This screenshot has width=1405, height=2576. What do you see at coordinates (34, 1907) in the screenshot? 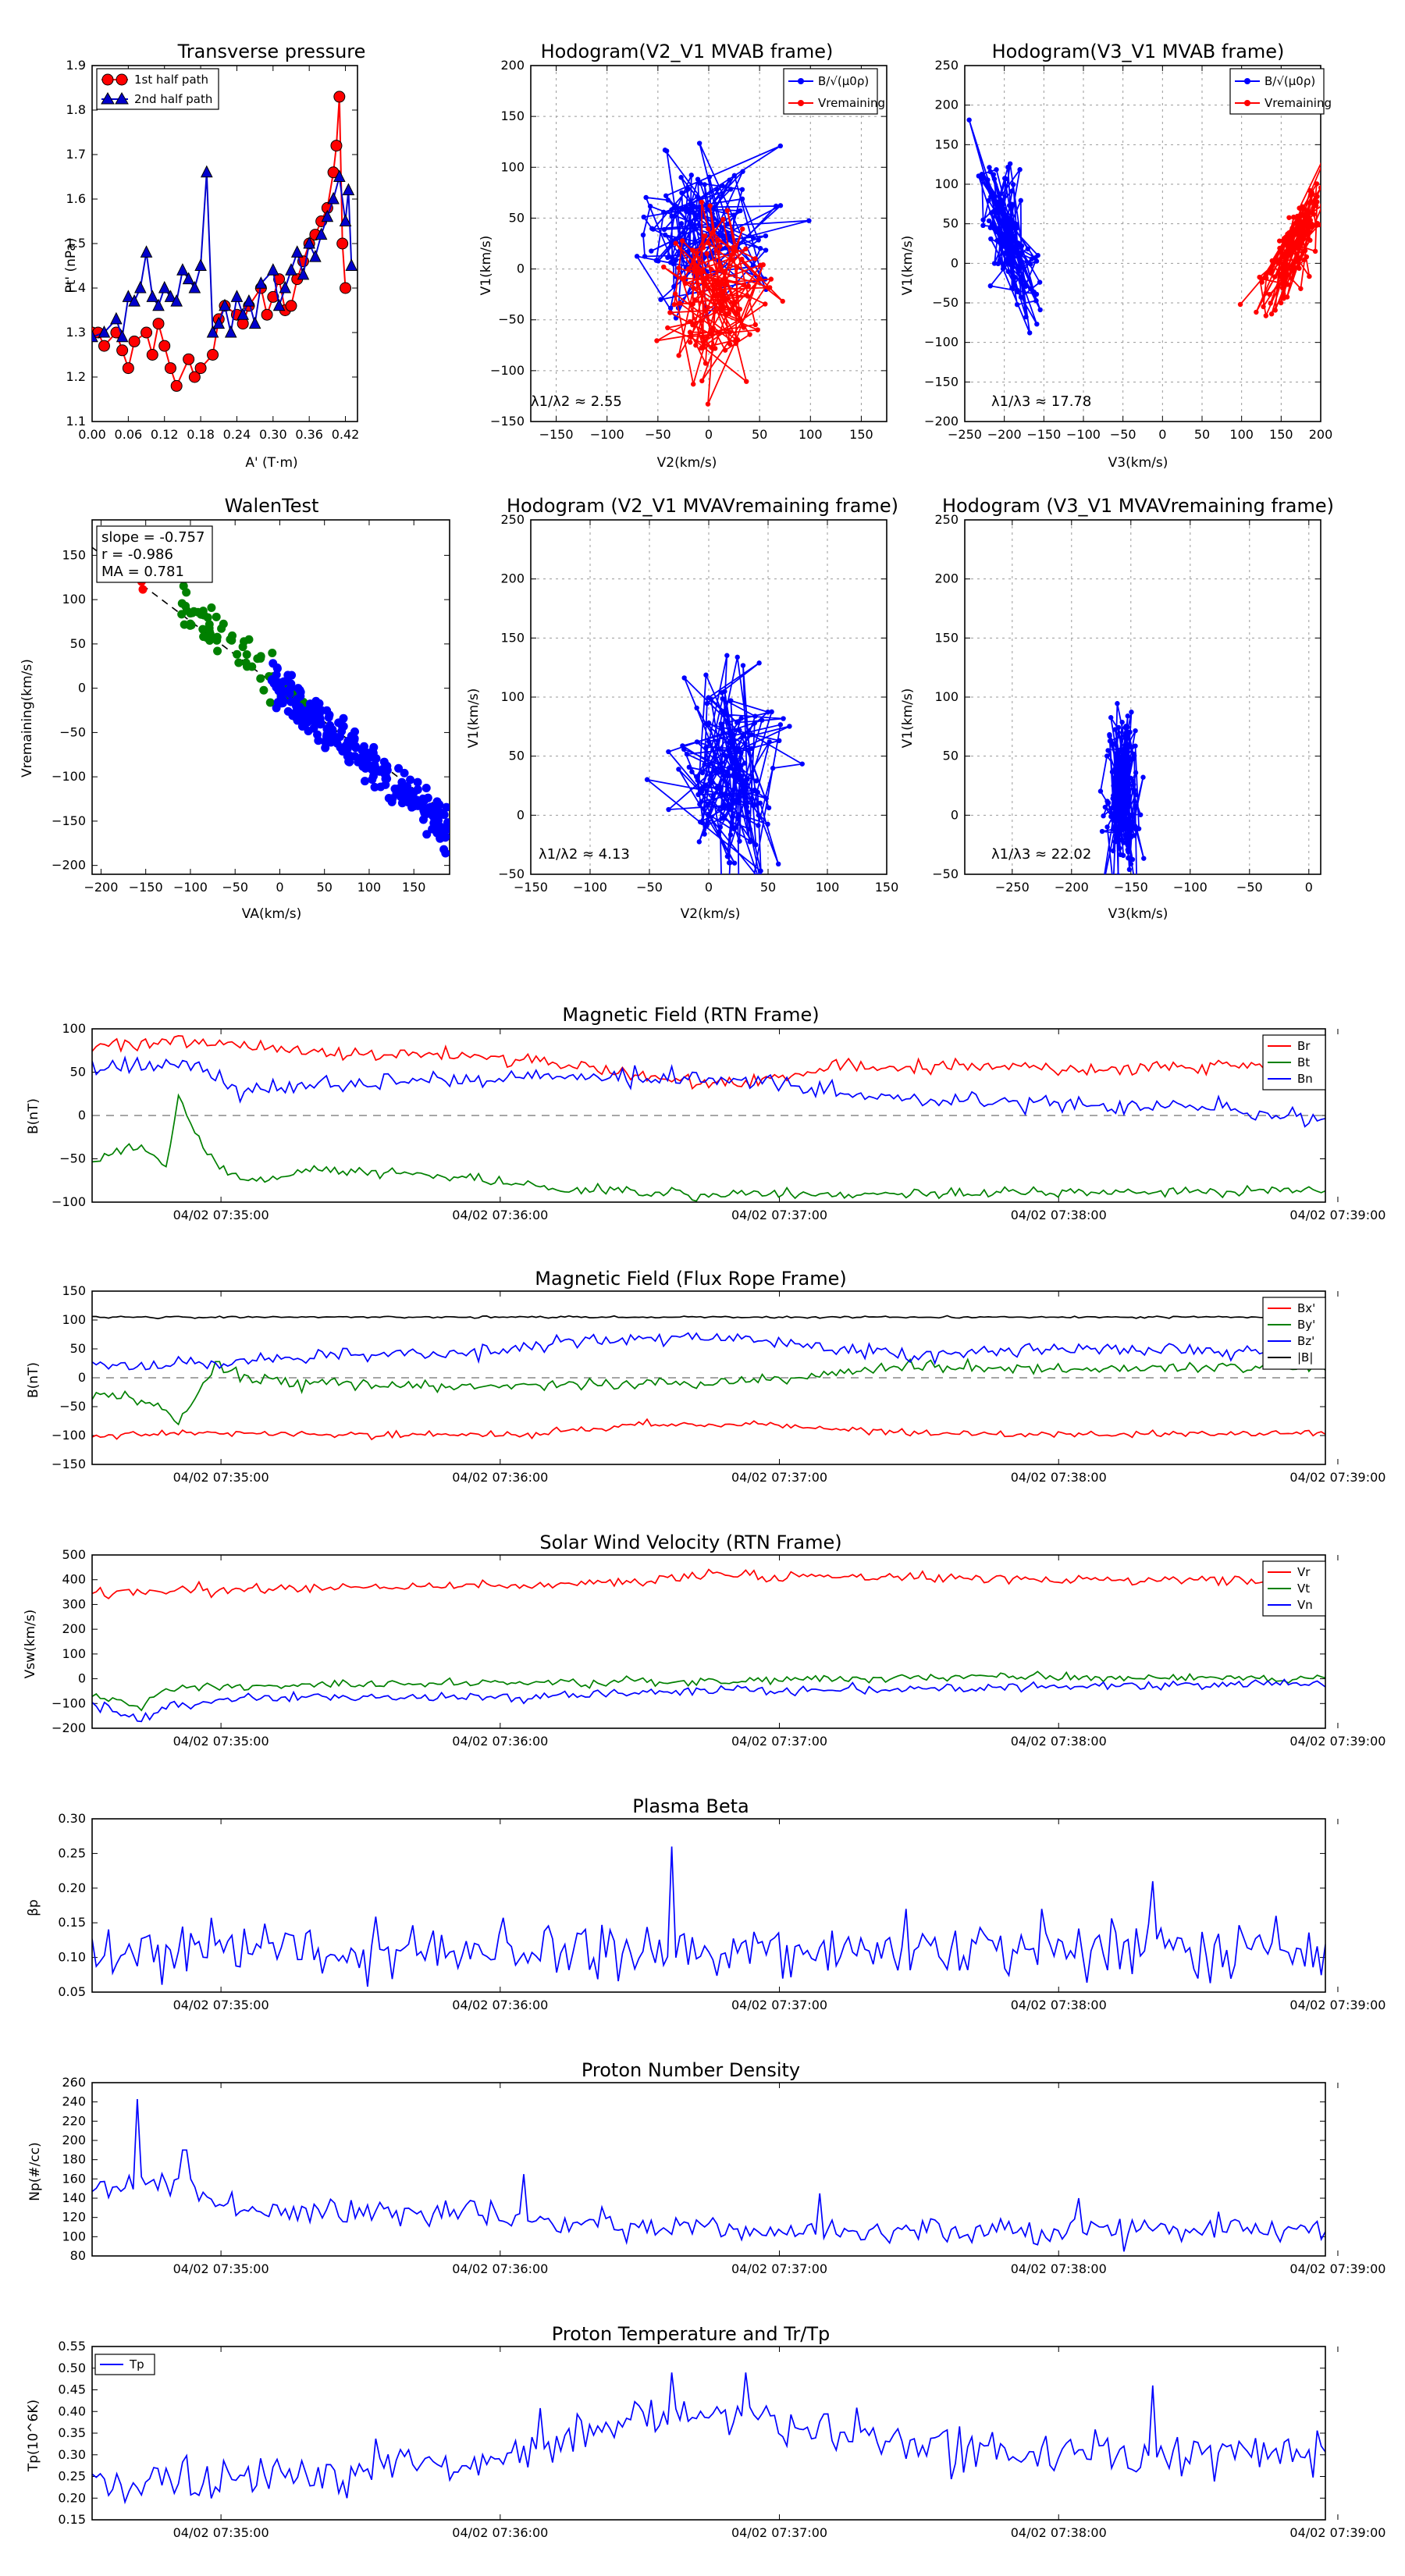
I see `y-axis-label: βp` at bounding box center [34, 1907].